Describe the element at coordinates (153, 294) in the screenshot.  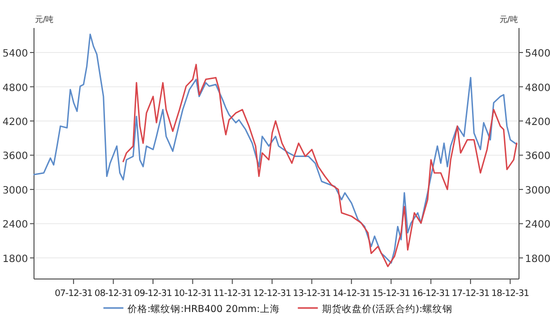
I see `x-tick-label: 09-12-31` at that location.